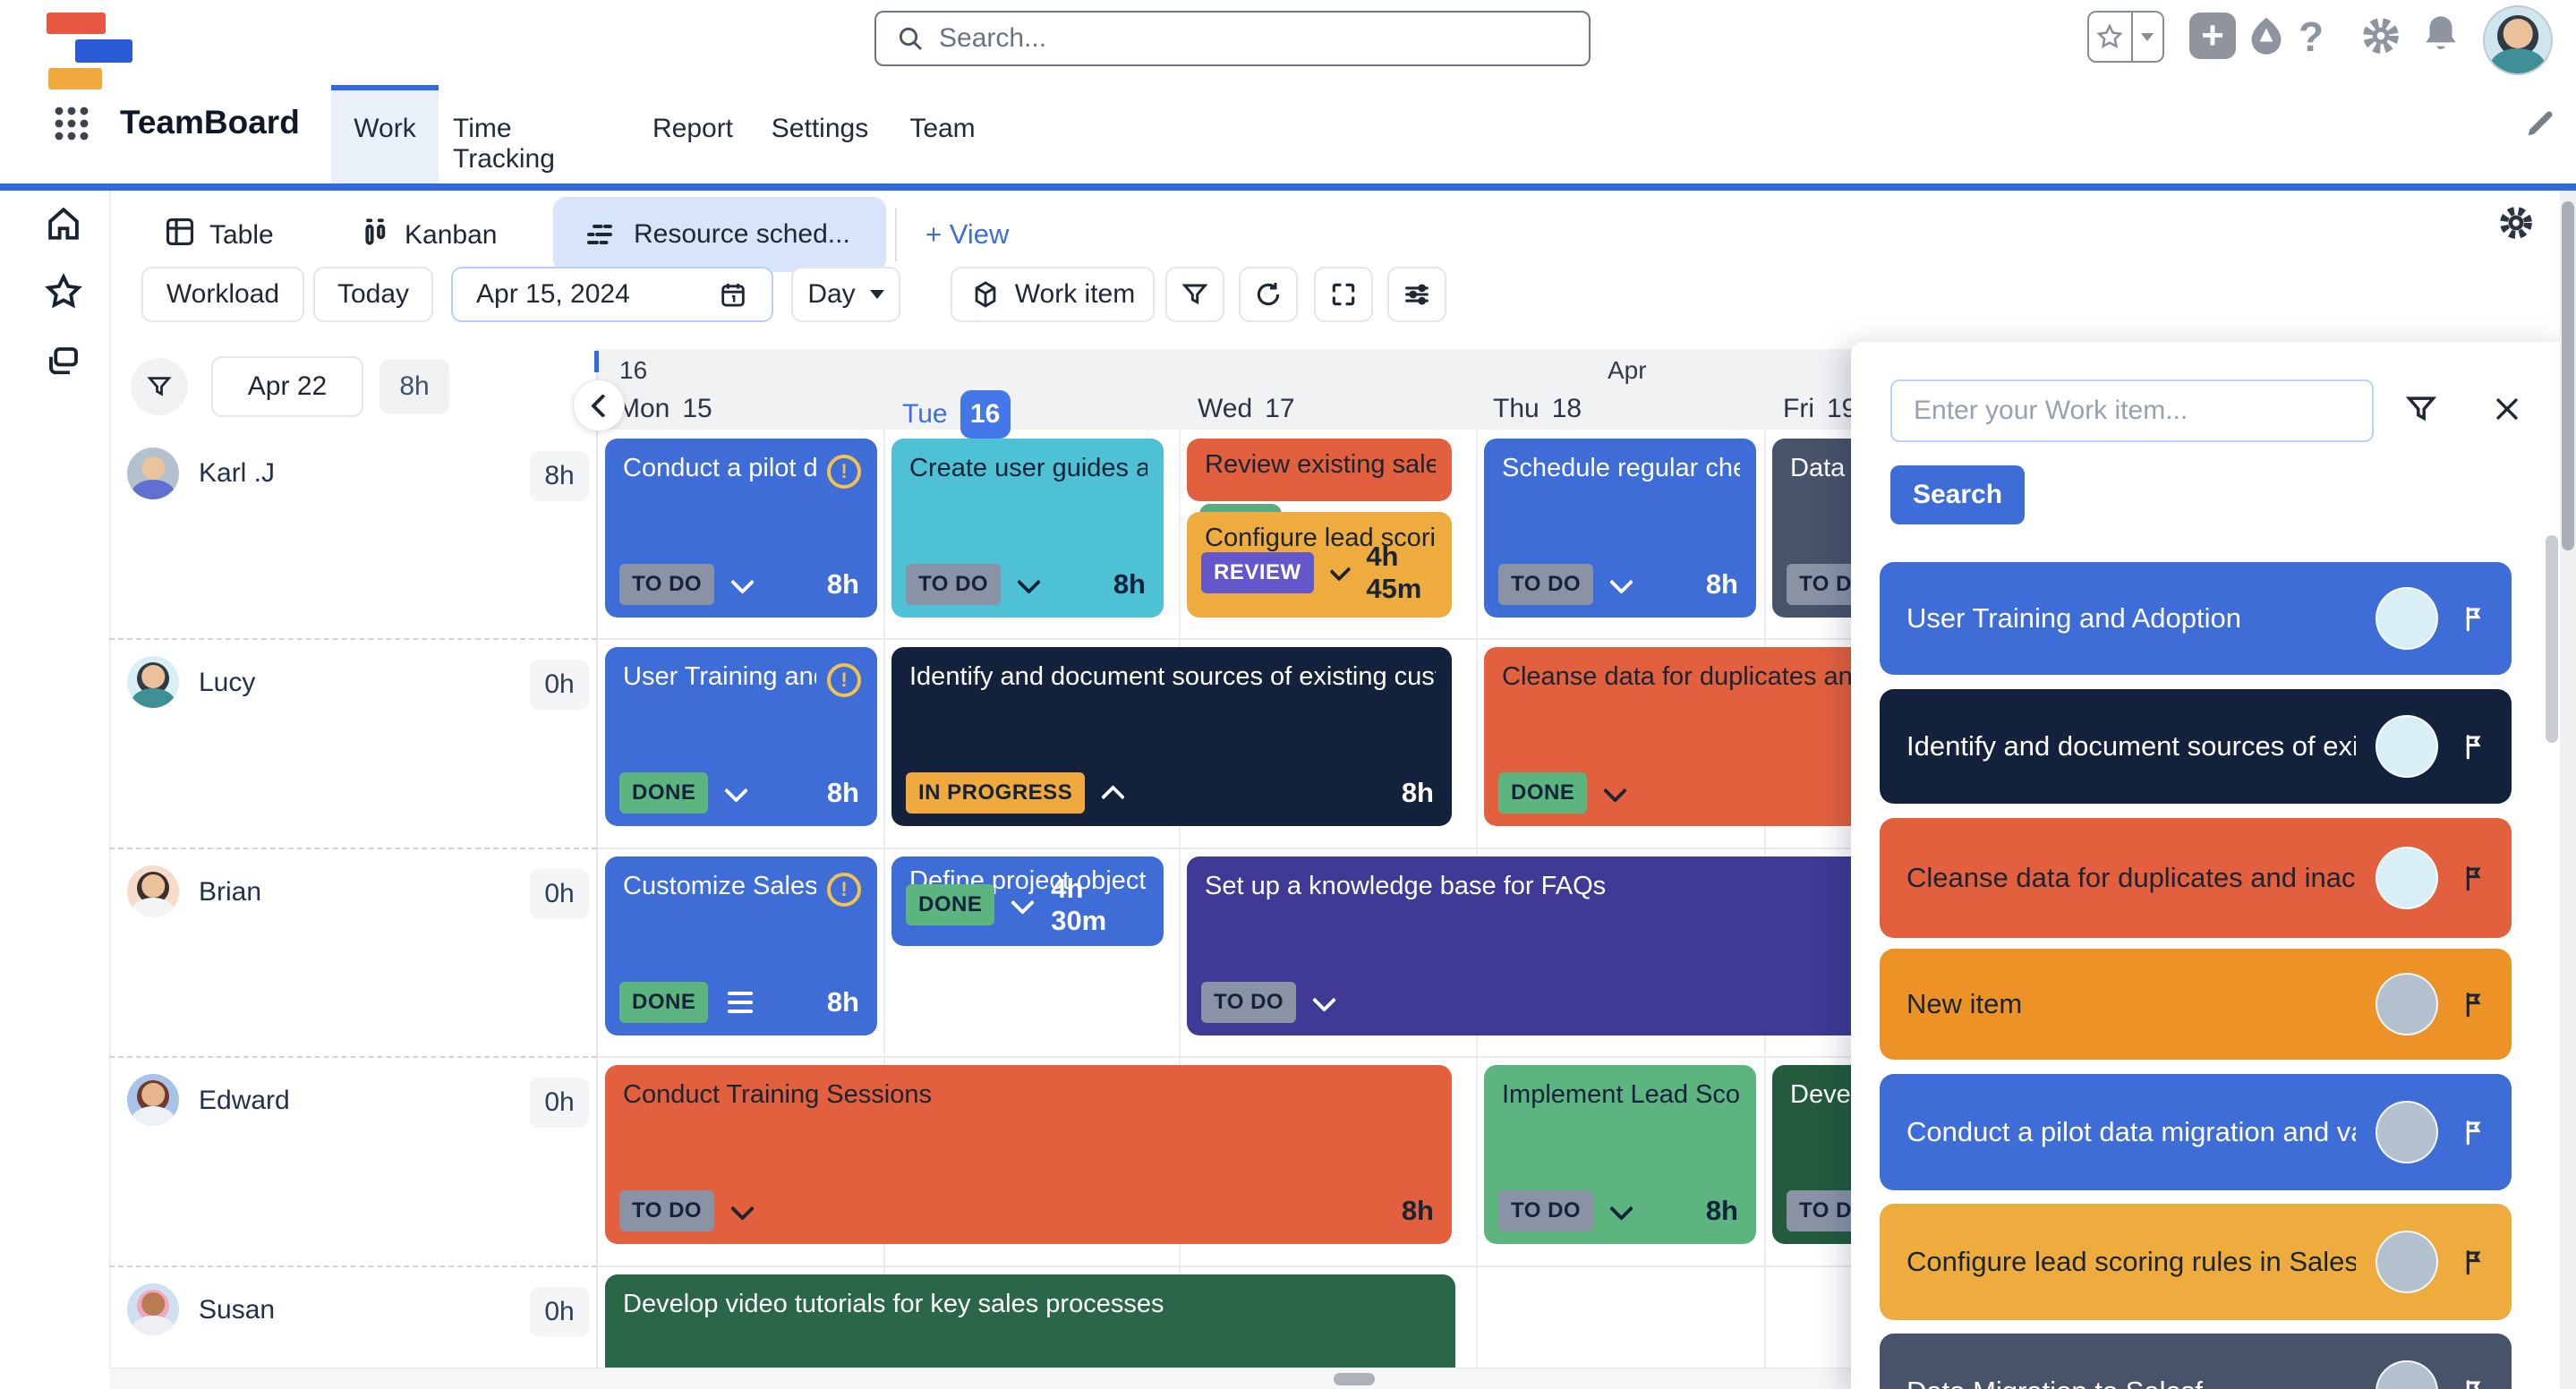 The image size is (2576, 1389). What do you see at coordinates (71, 124) in the screenshot?
I see `app-grid-icon` at bounding box center [71, 124].